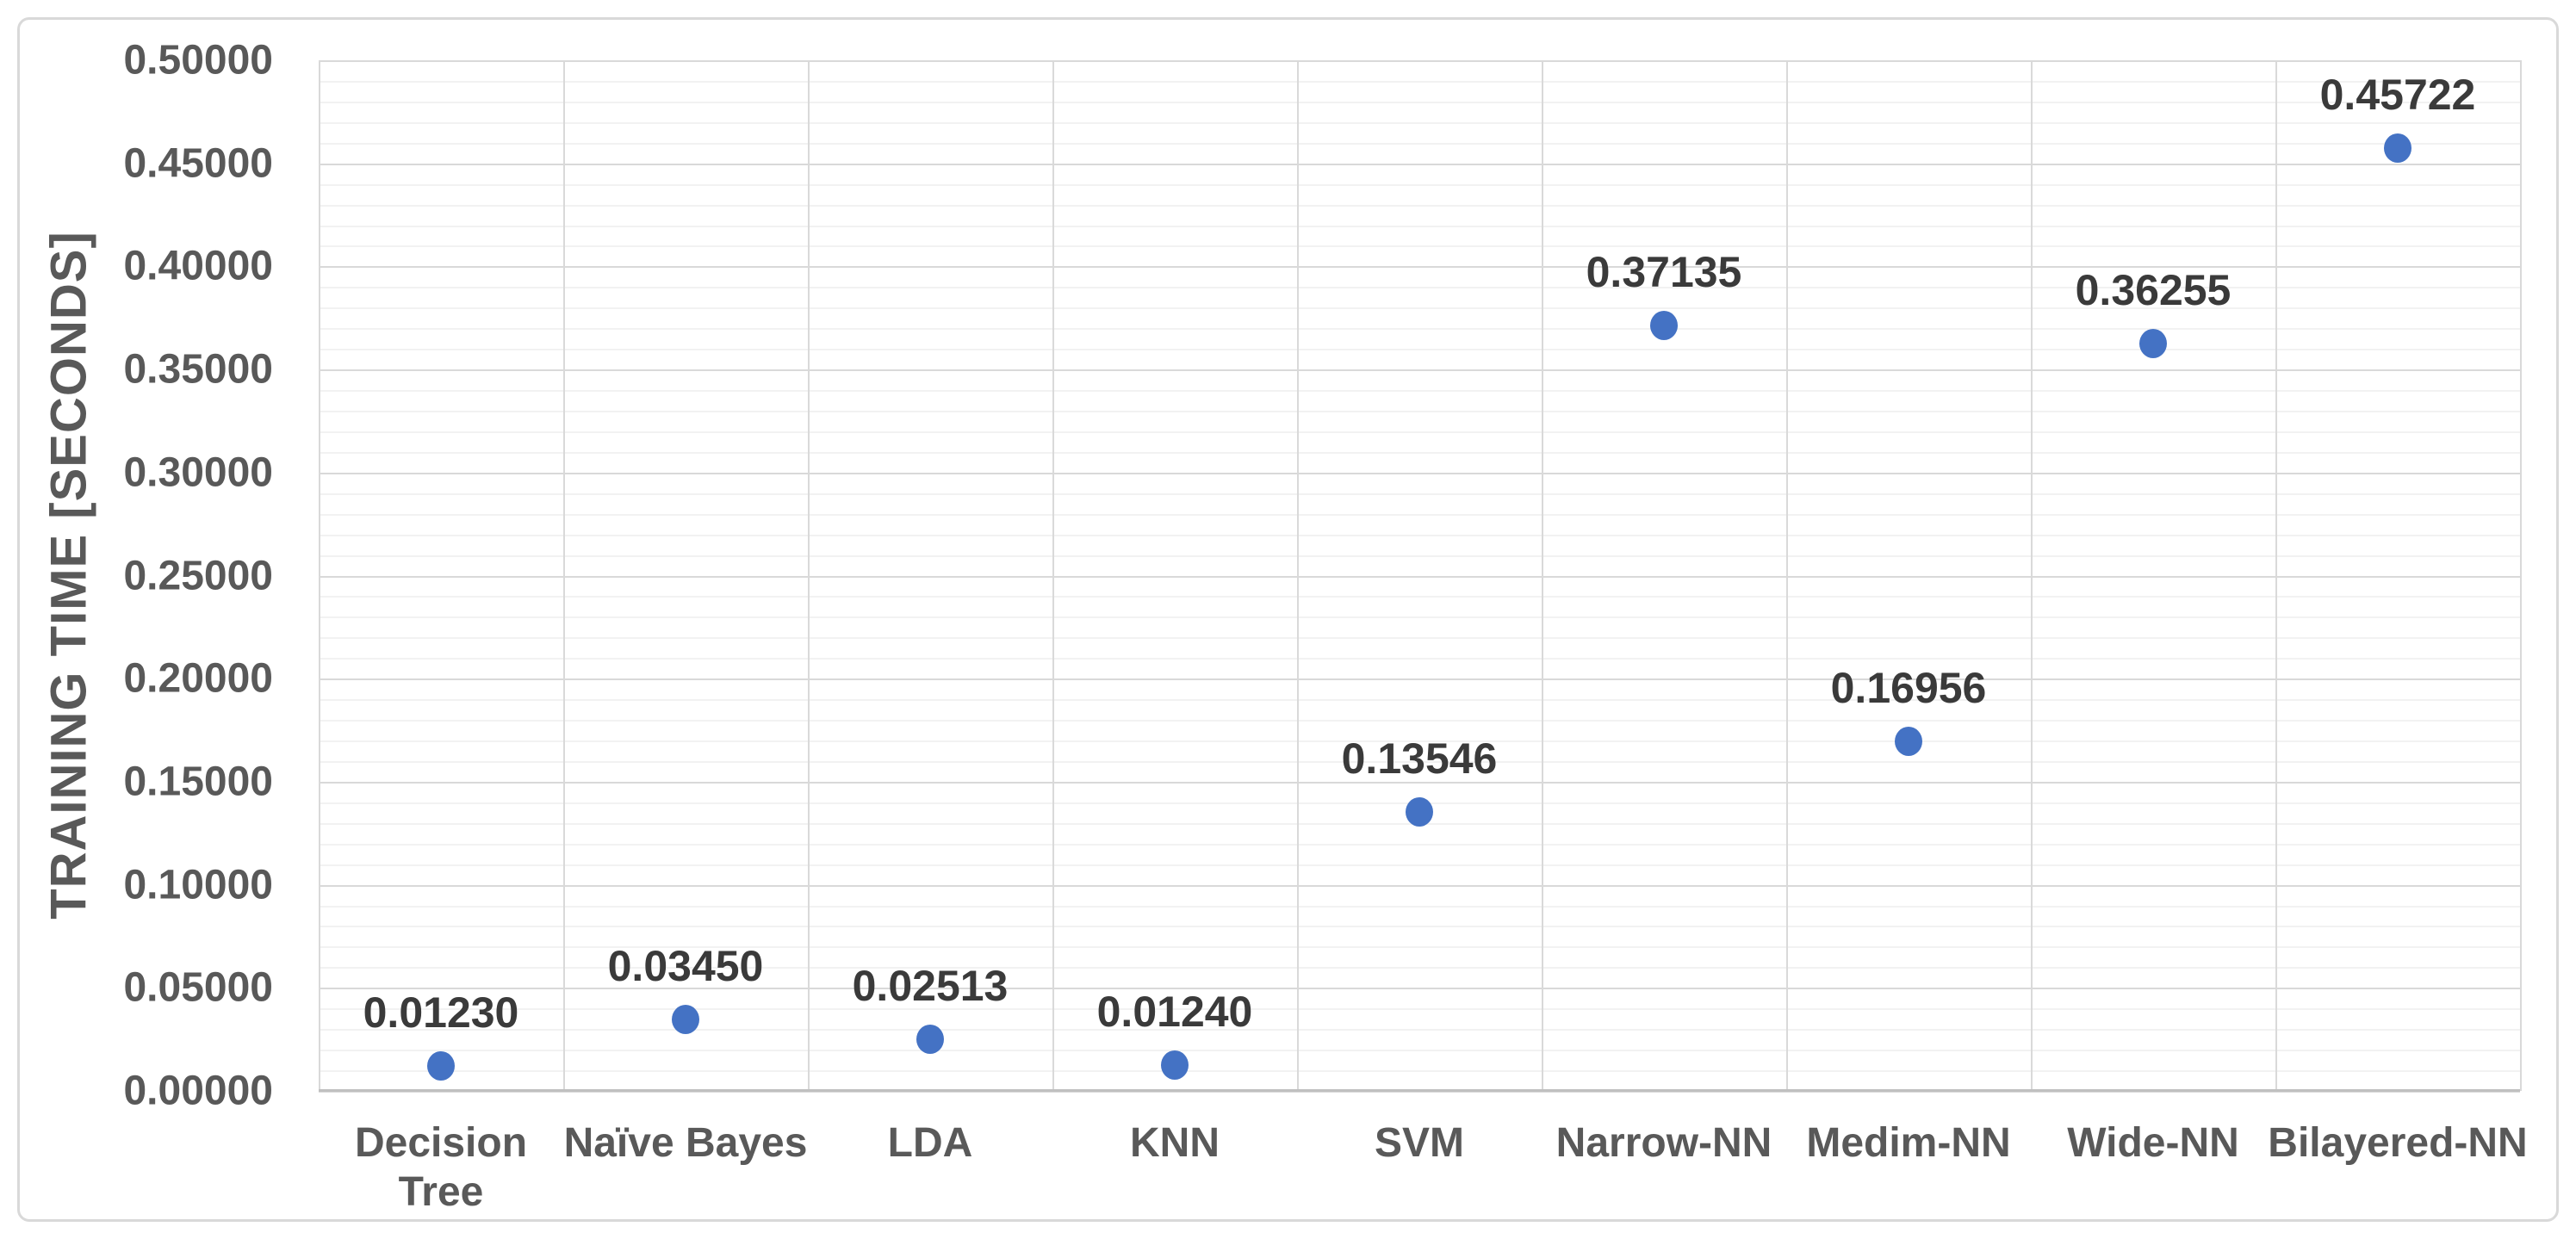 This screenshot has width=2576, height=1239. What do you see at coordinates (1909, 688) in the screenshot?
I see `data-point-value-label: 0.16956` at bounding box center [1909, 688].